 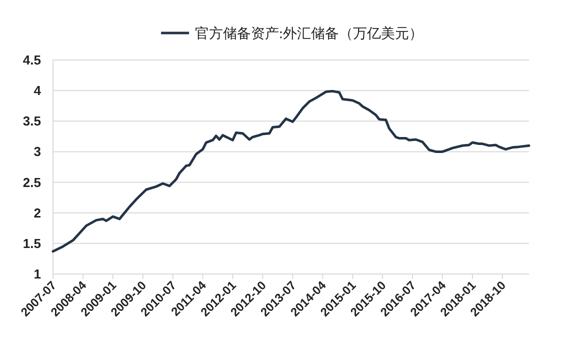 I want to click on y-tick-label: 4, so click(x=38, y=90).